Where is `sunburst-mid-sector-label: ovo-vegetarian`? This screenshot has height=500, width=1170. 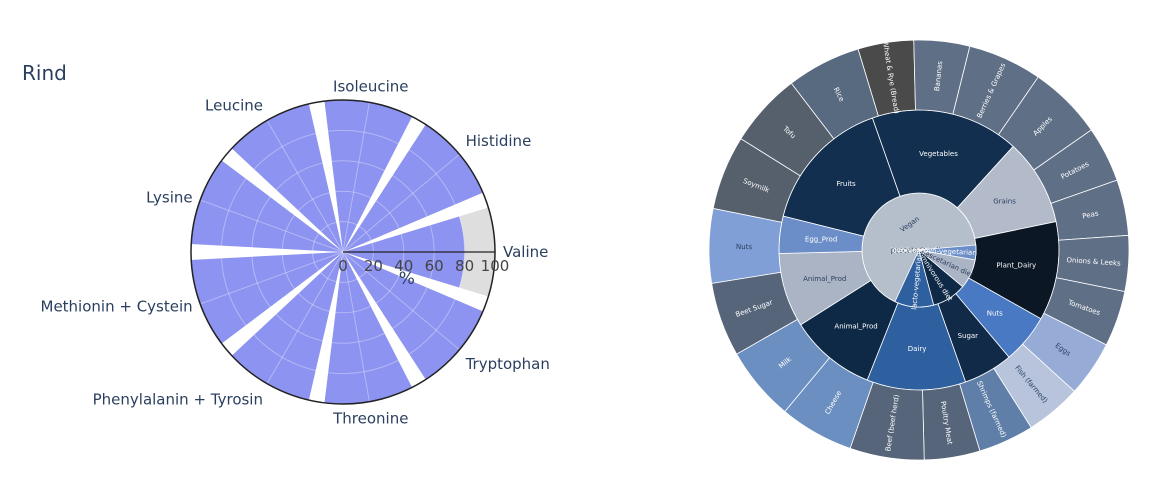
sunburst-mid-sector-label: ovo-vegetarian is located at coordinates (950, 252).